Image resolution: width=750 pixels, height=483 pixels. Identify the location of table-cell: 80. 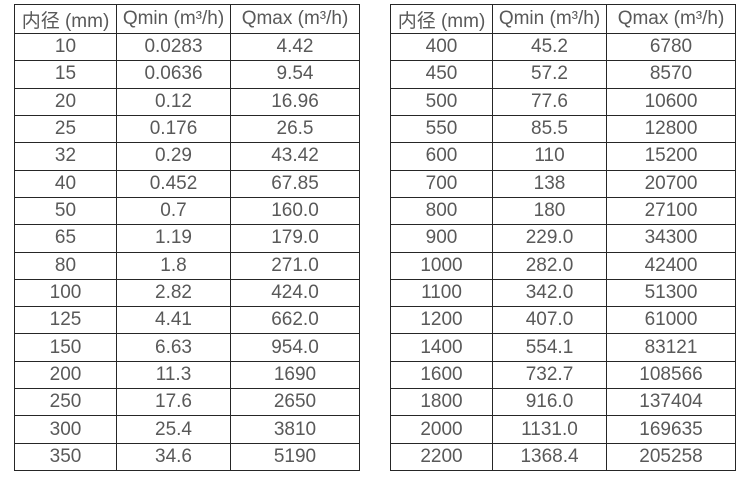
(65, 265).